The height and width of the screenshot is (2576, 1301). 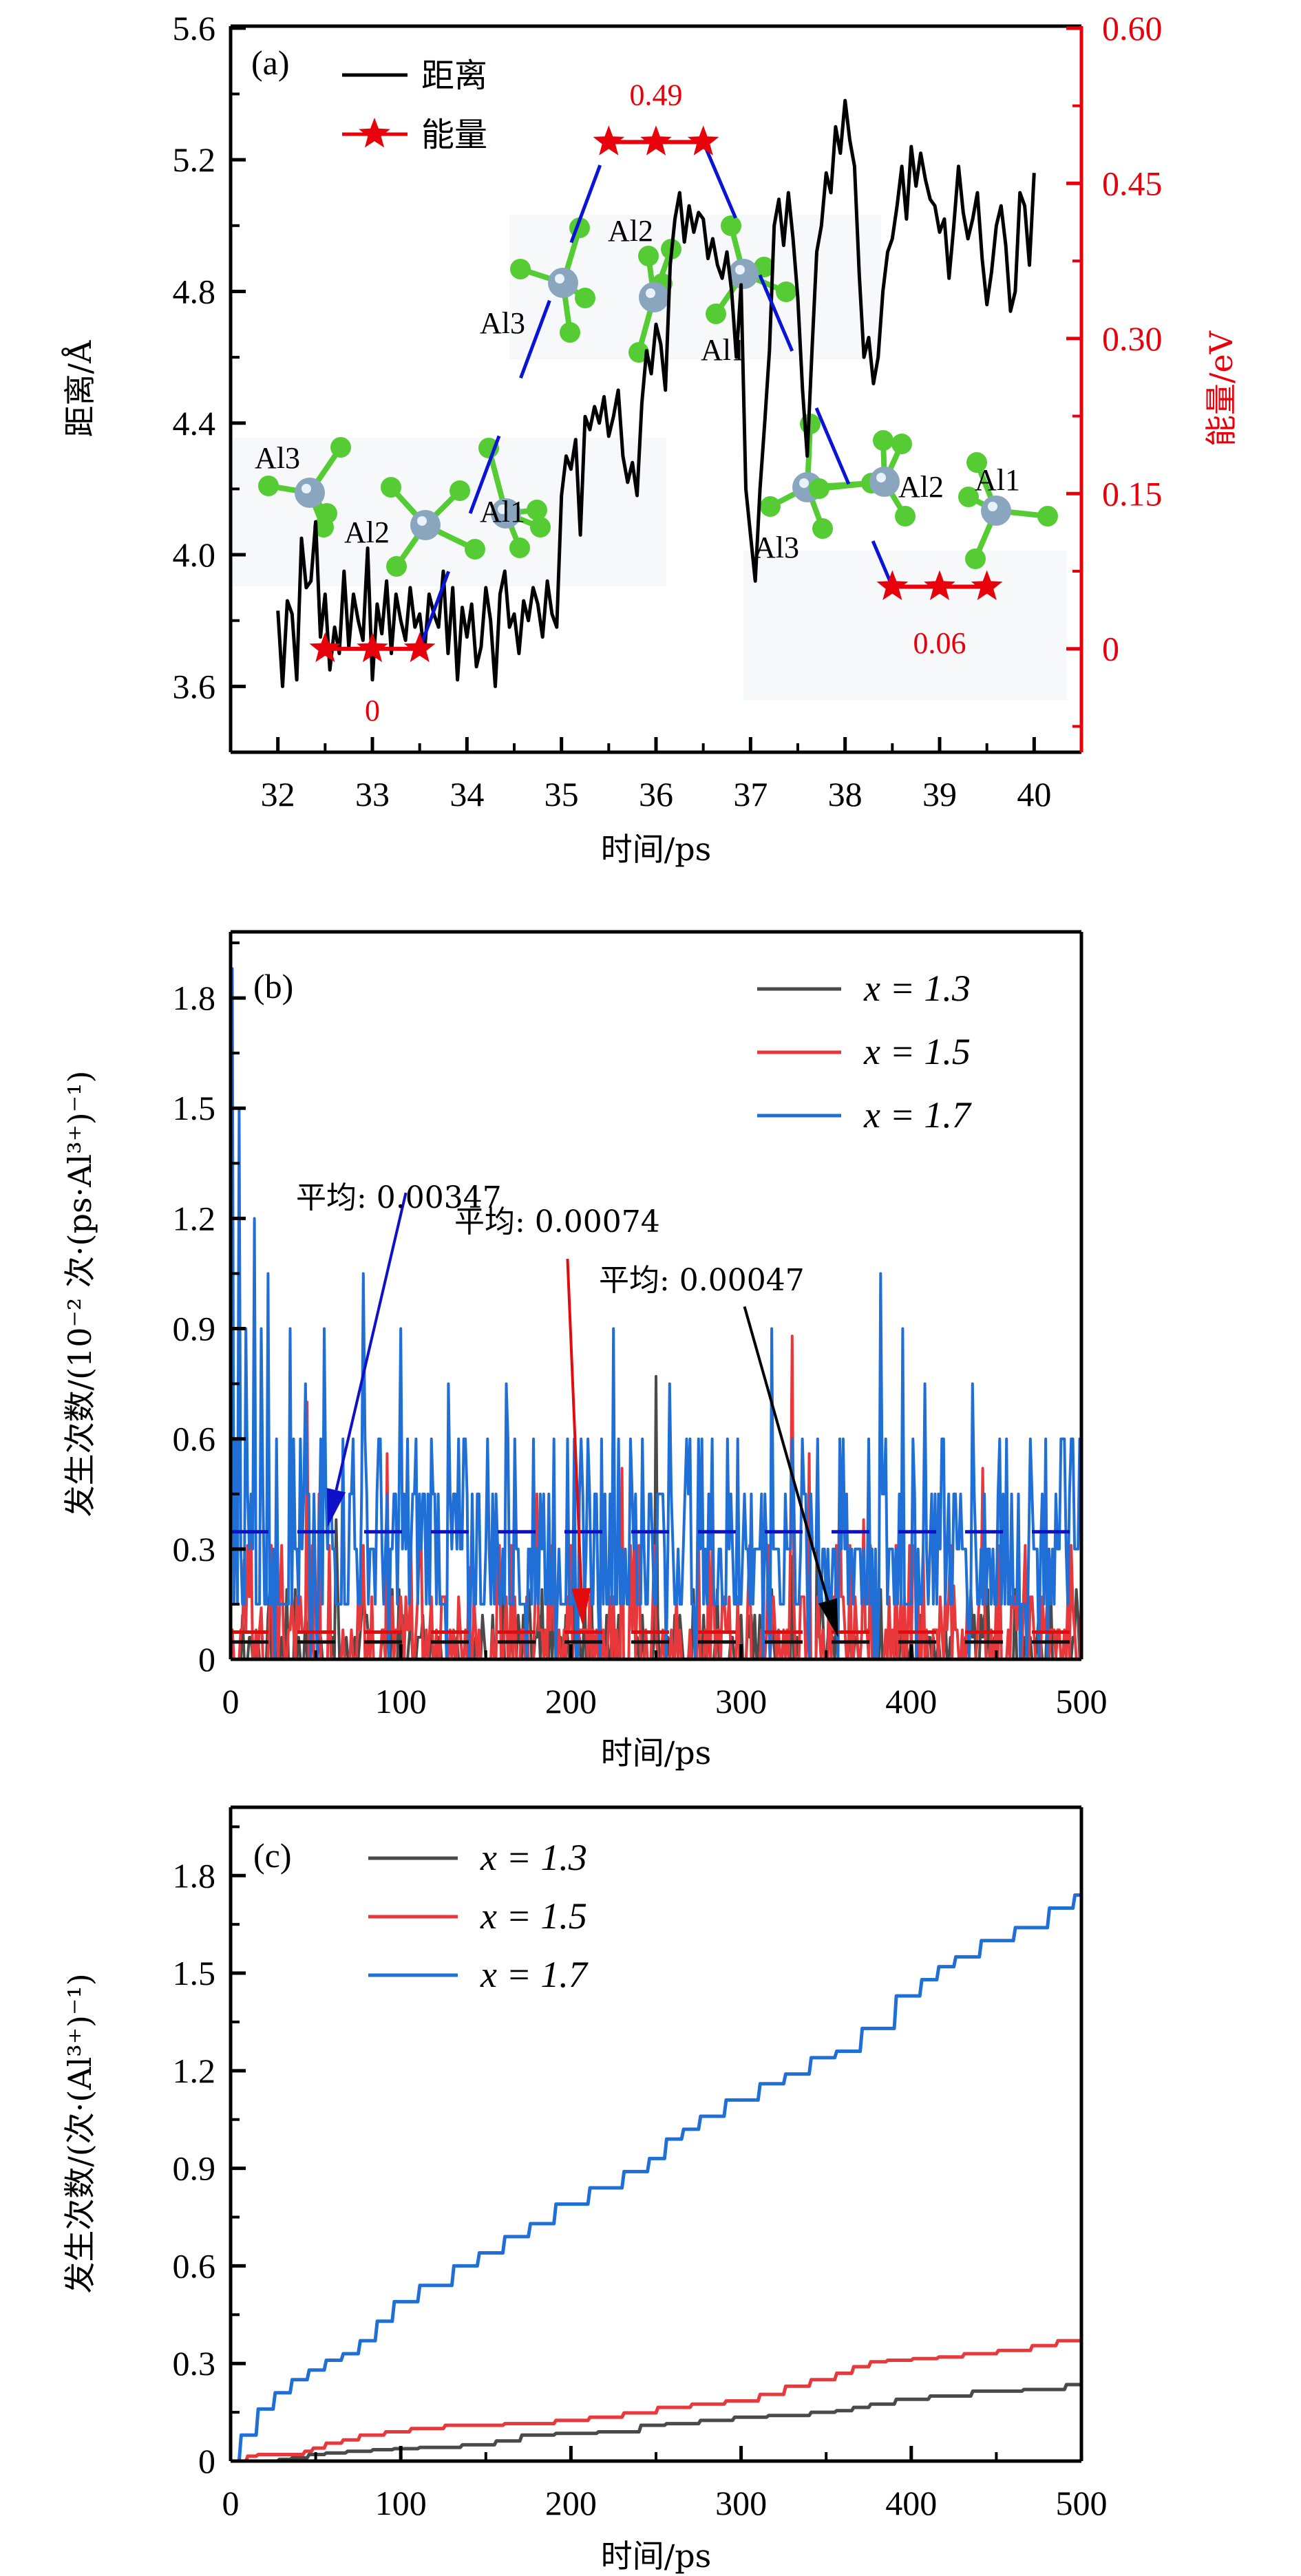 I want to click on y-right-tick-label: 0.15, so click(x=1132, y=493).